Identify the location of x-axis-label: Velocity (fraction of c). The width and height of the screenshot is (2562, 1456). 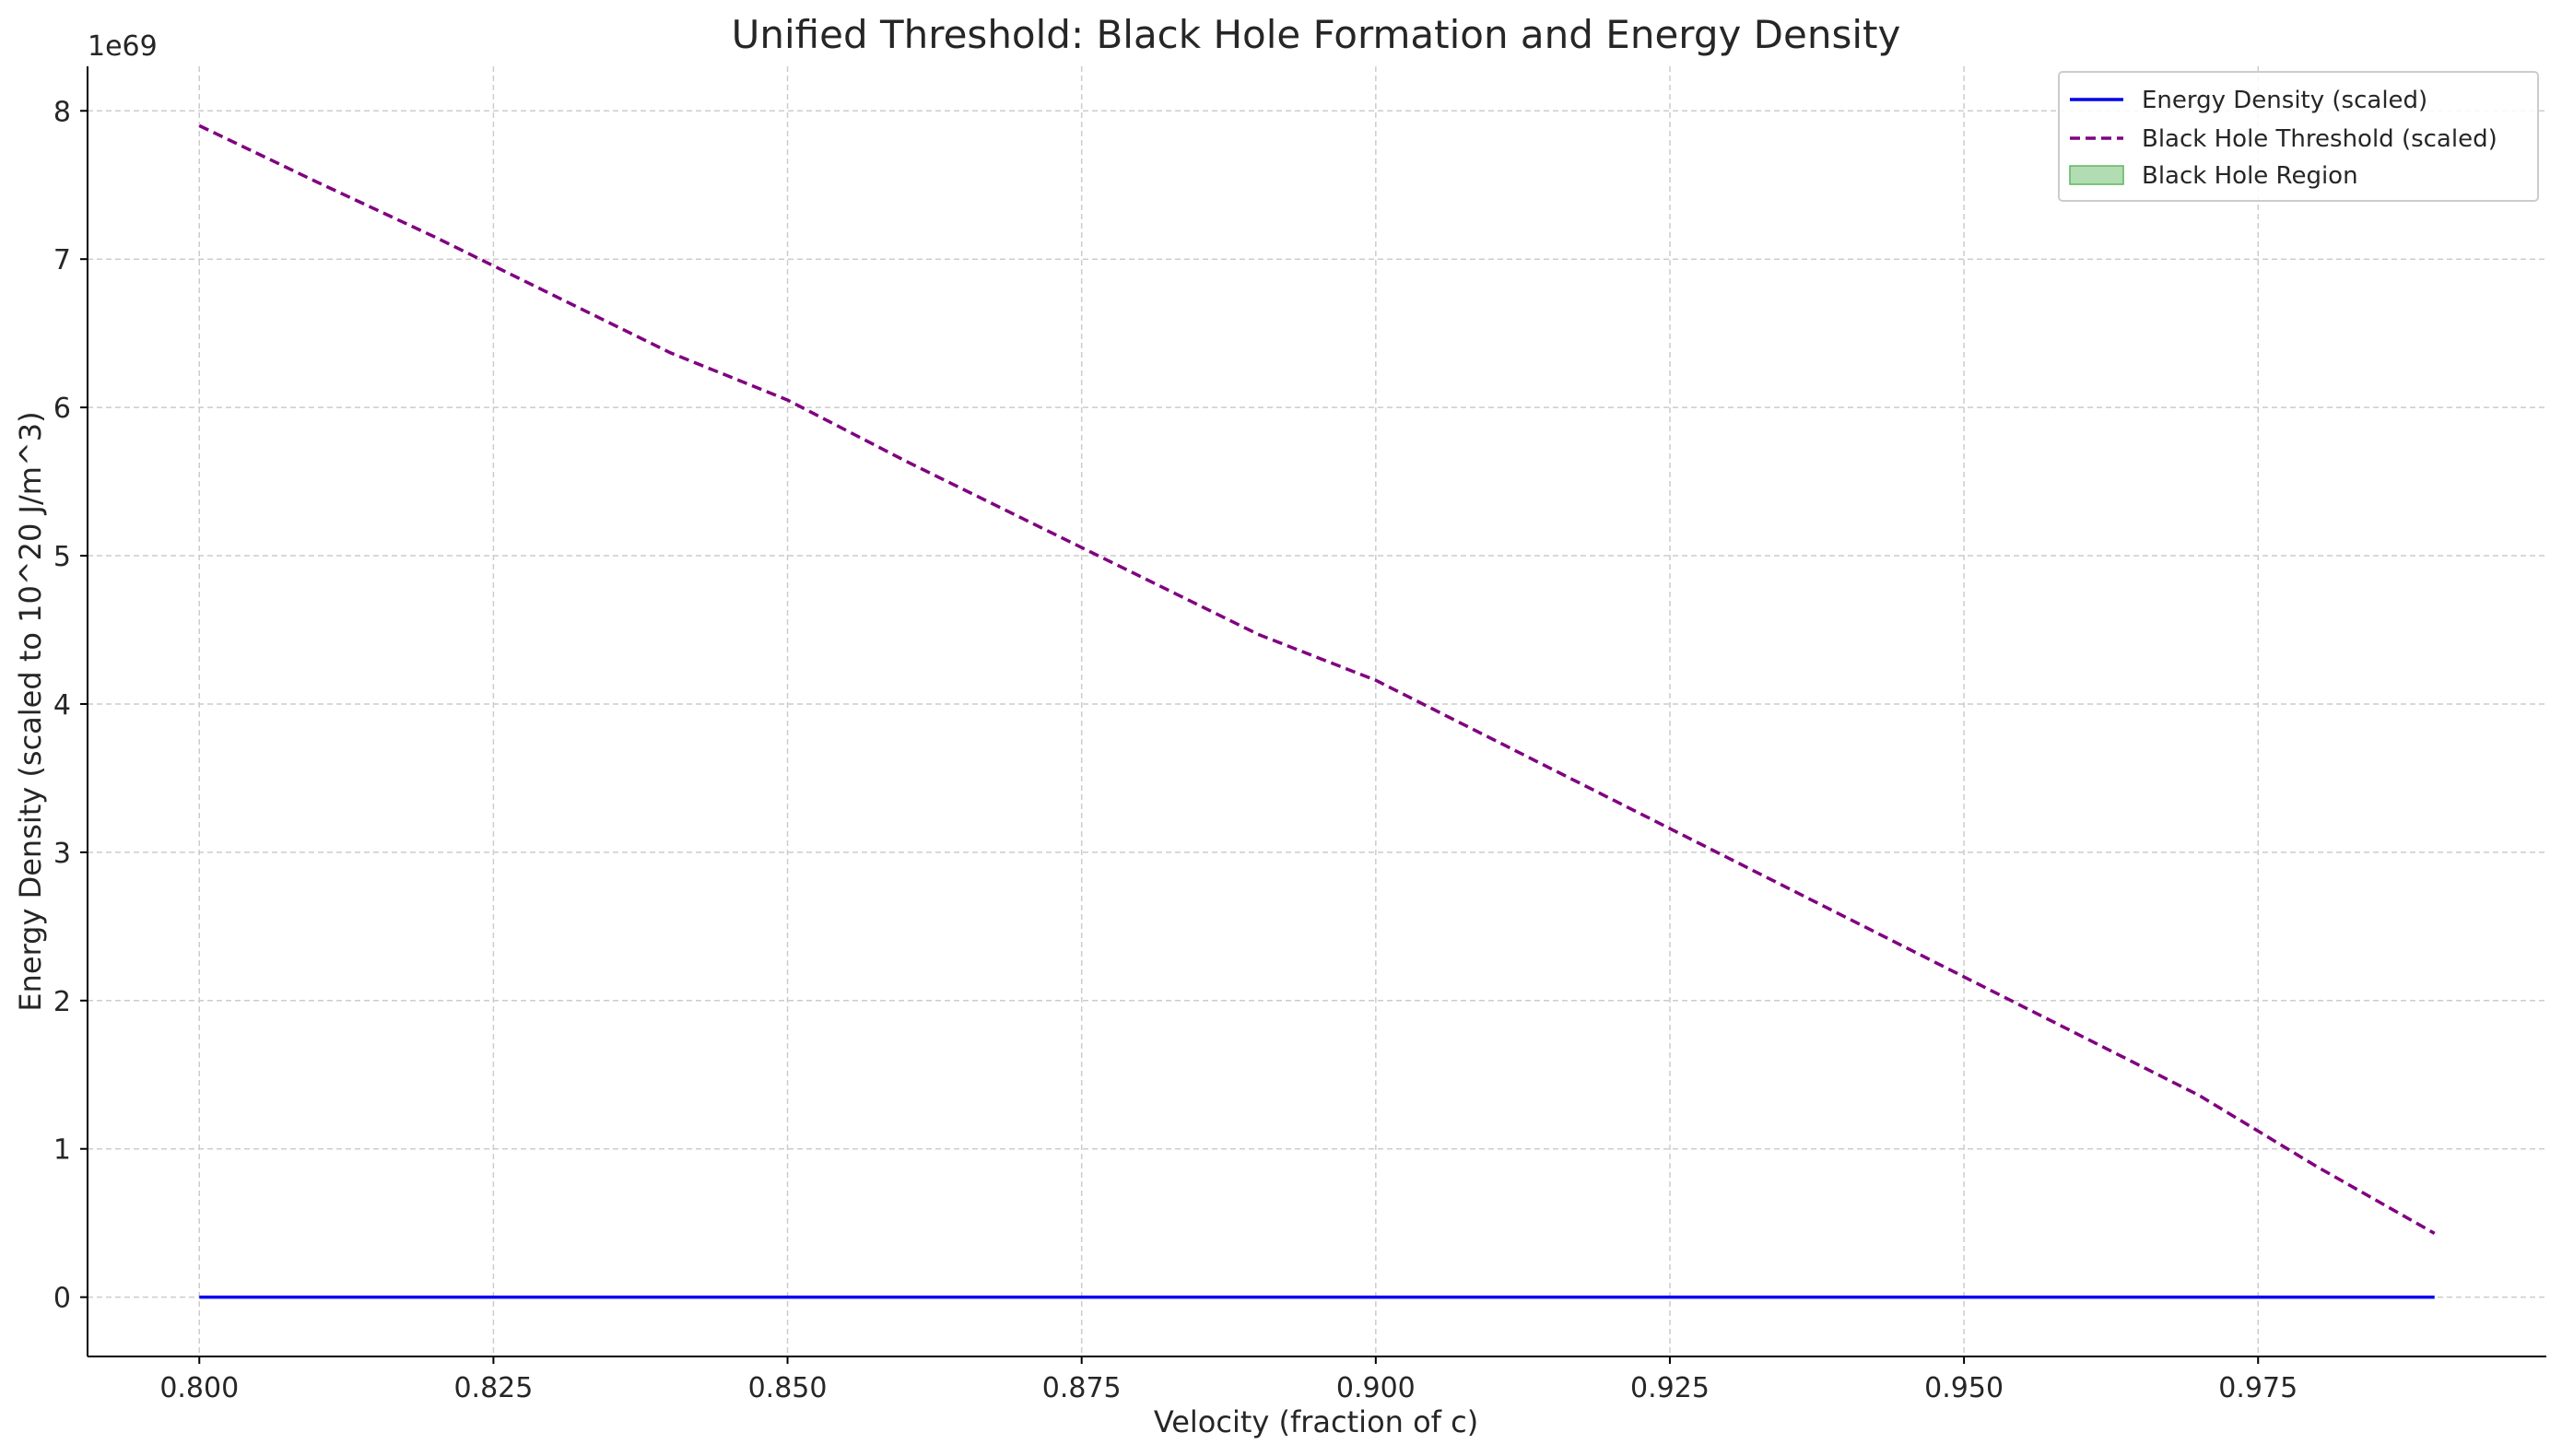
(1316, 1421).